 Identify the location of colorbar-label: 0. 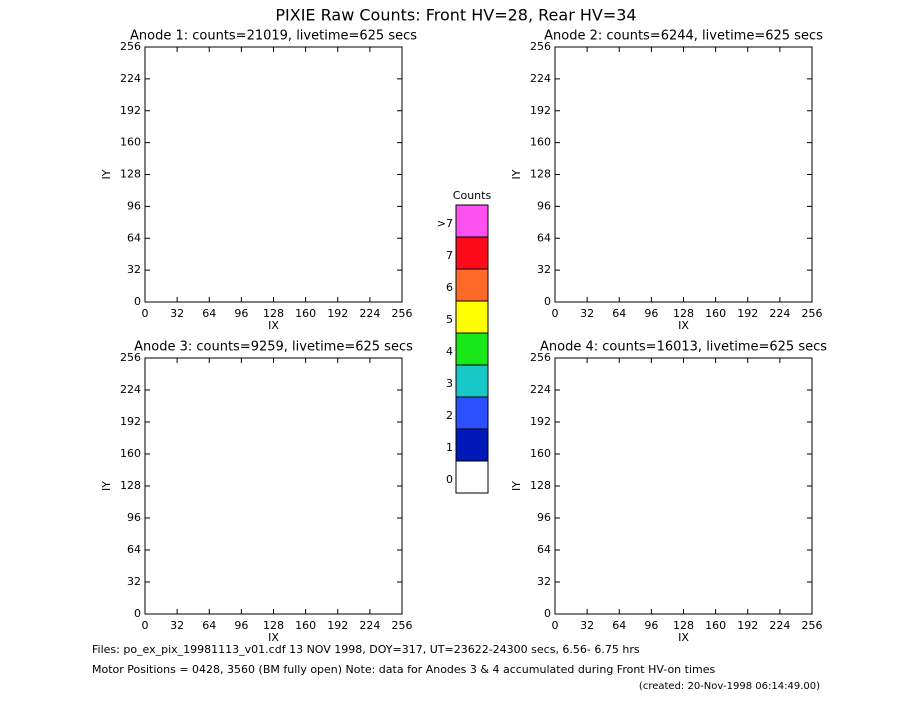
(449, 479).